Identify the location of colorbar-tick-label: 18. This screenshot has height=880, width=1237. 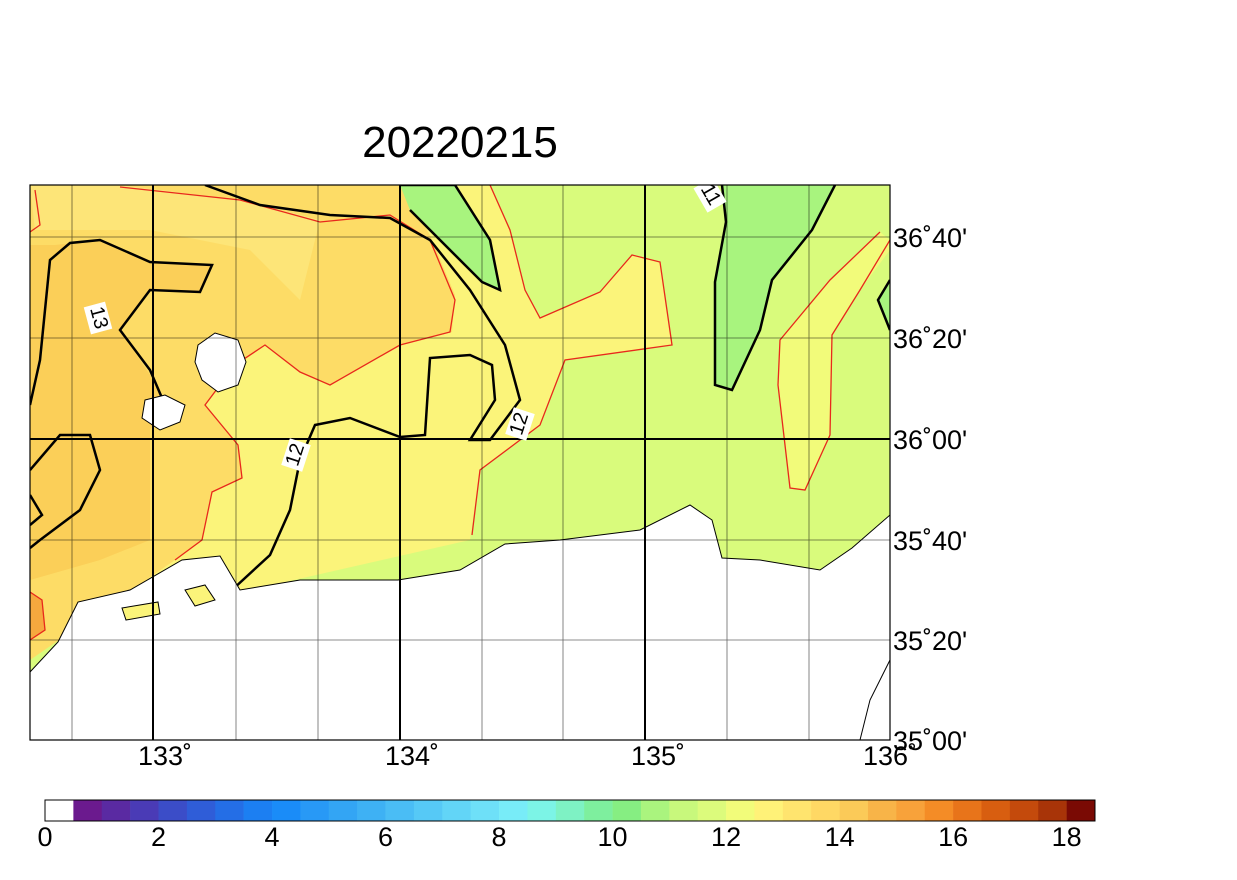
(1067, 837).